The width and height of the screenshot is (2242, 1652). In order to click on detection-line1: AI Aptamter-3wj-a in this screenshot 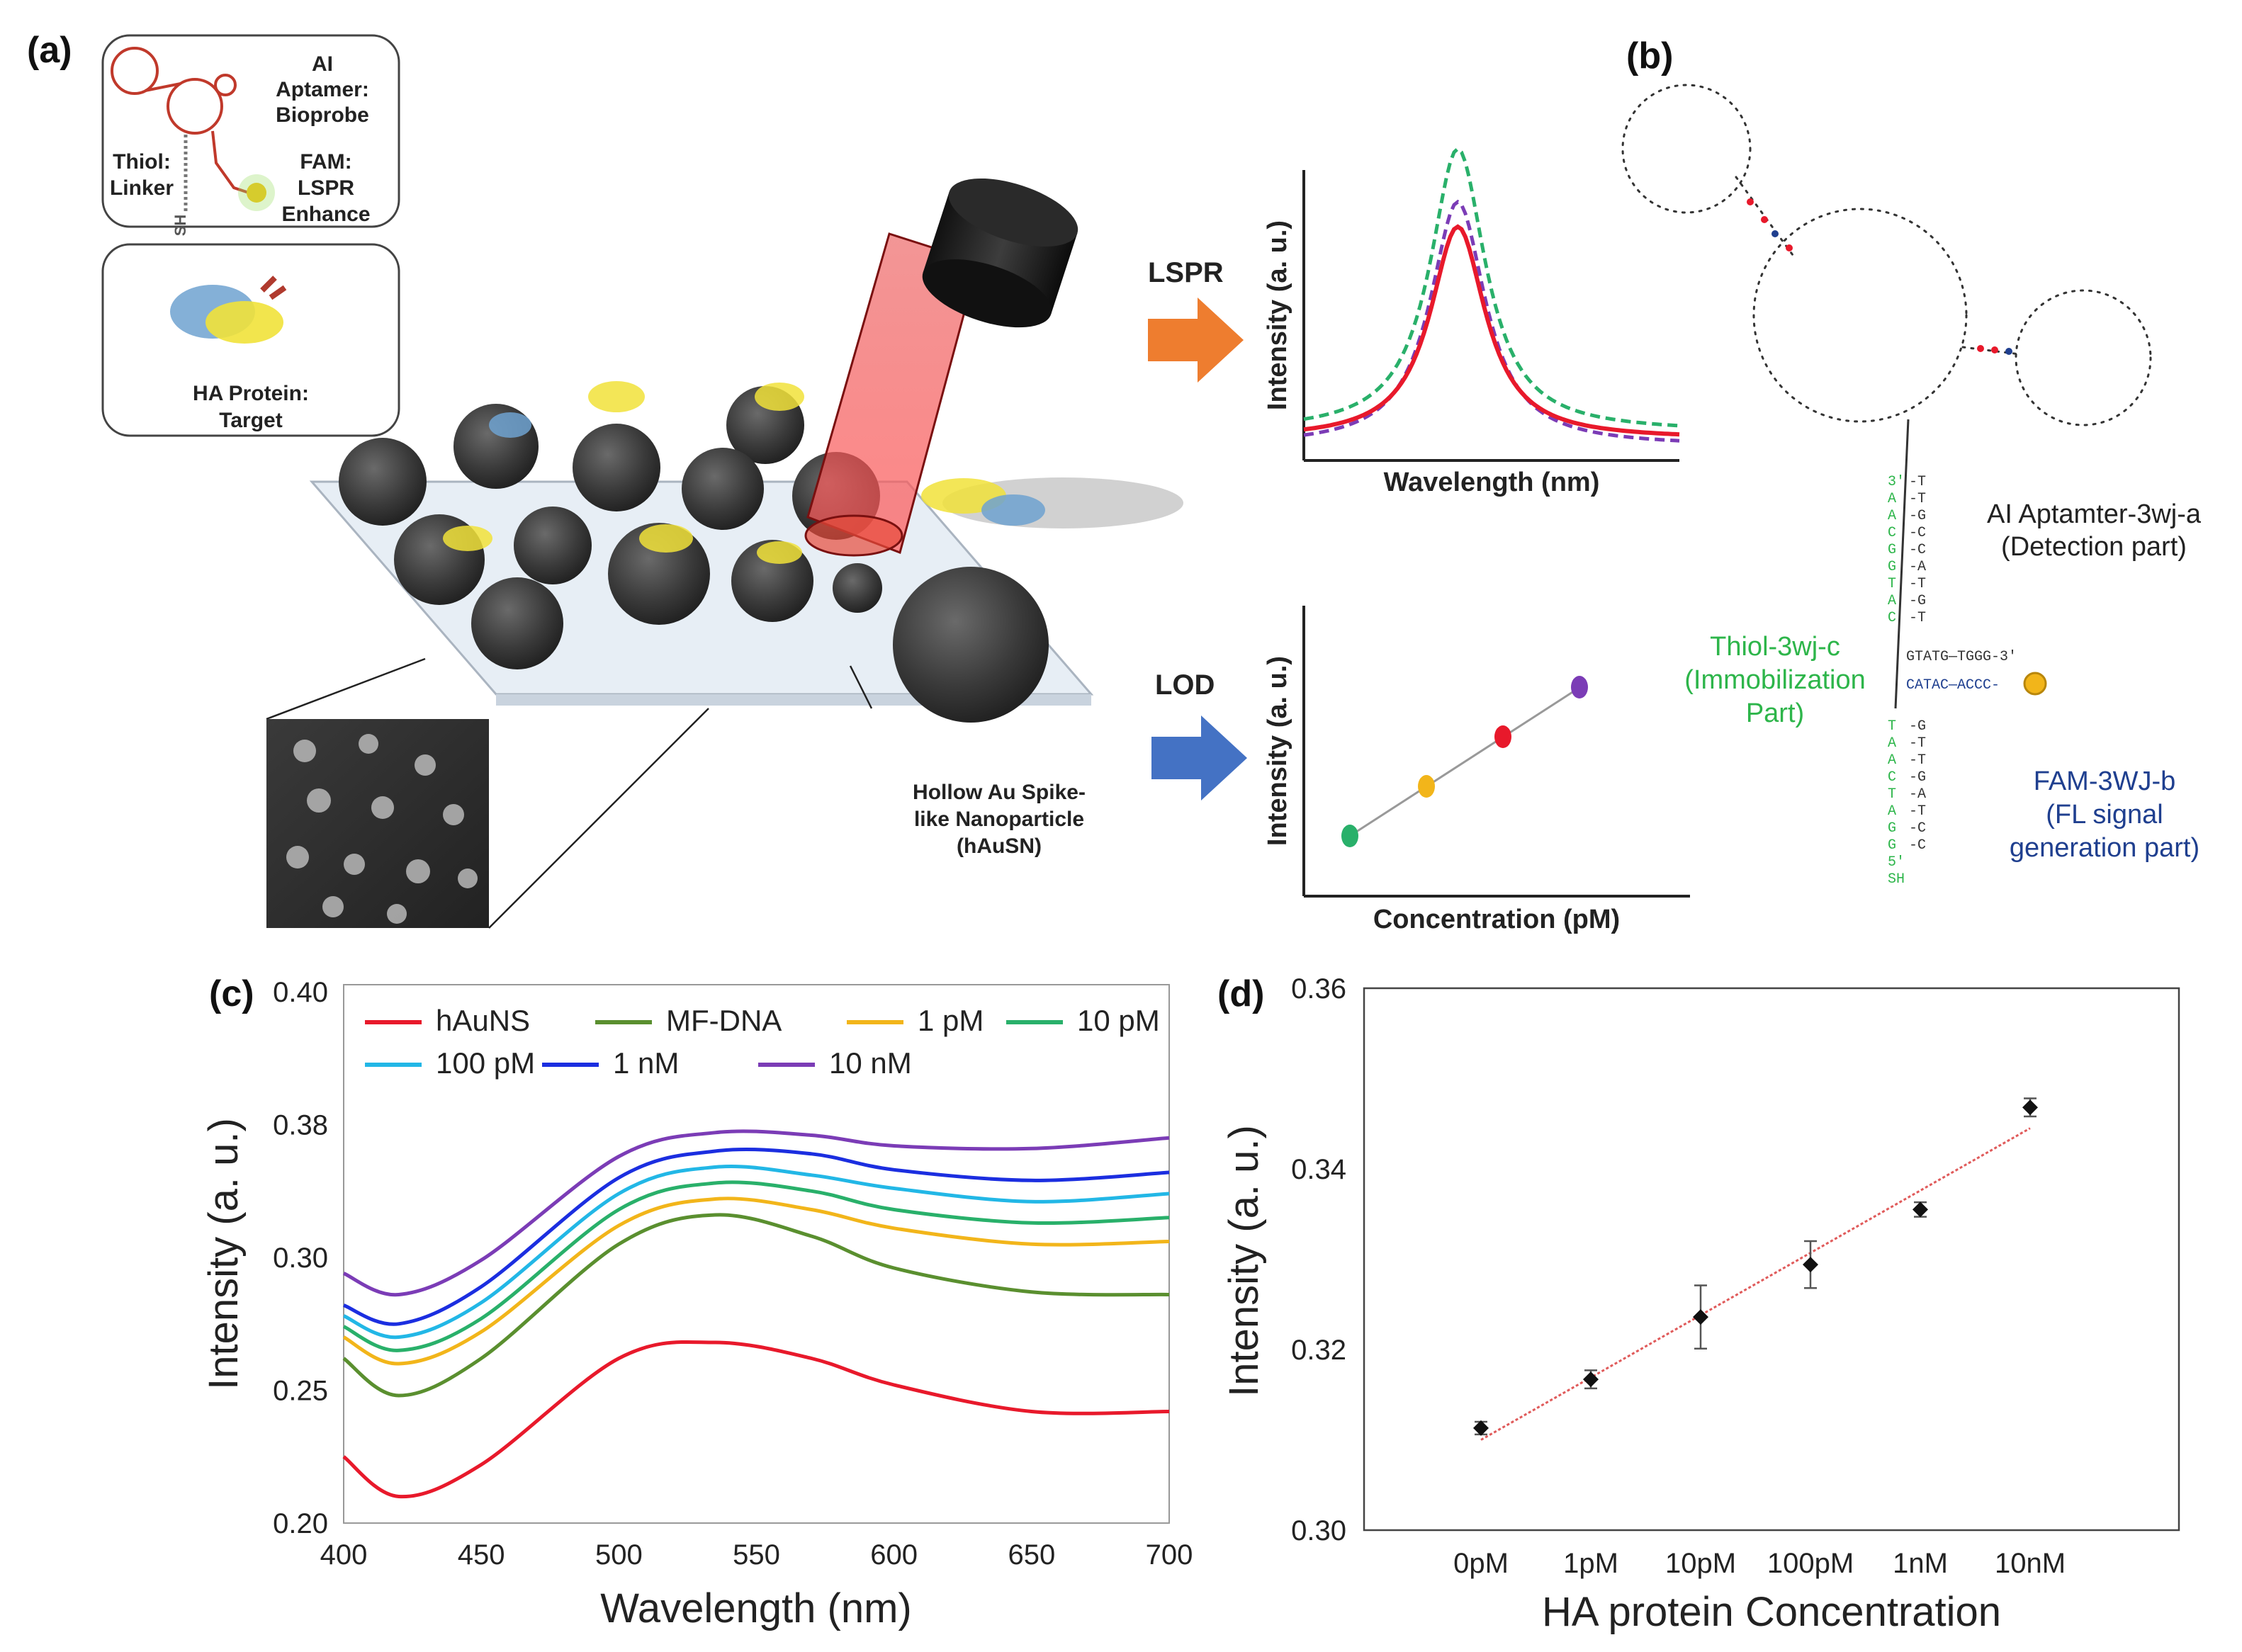, I will do `click(2094, 514)`.